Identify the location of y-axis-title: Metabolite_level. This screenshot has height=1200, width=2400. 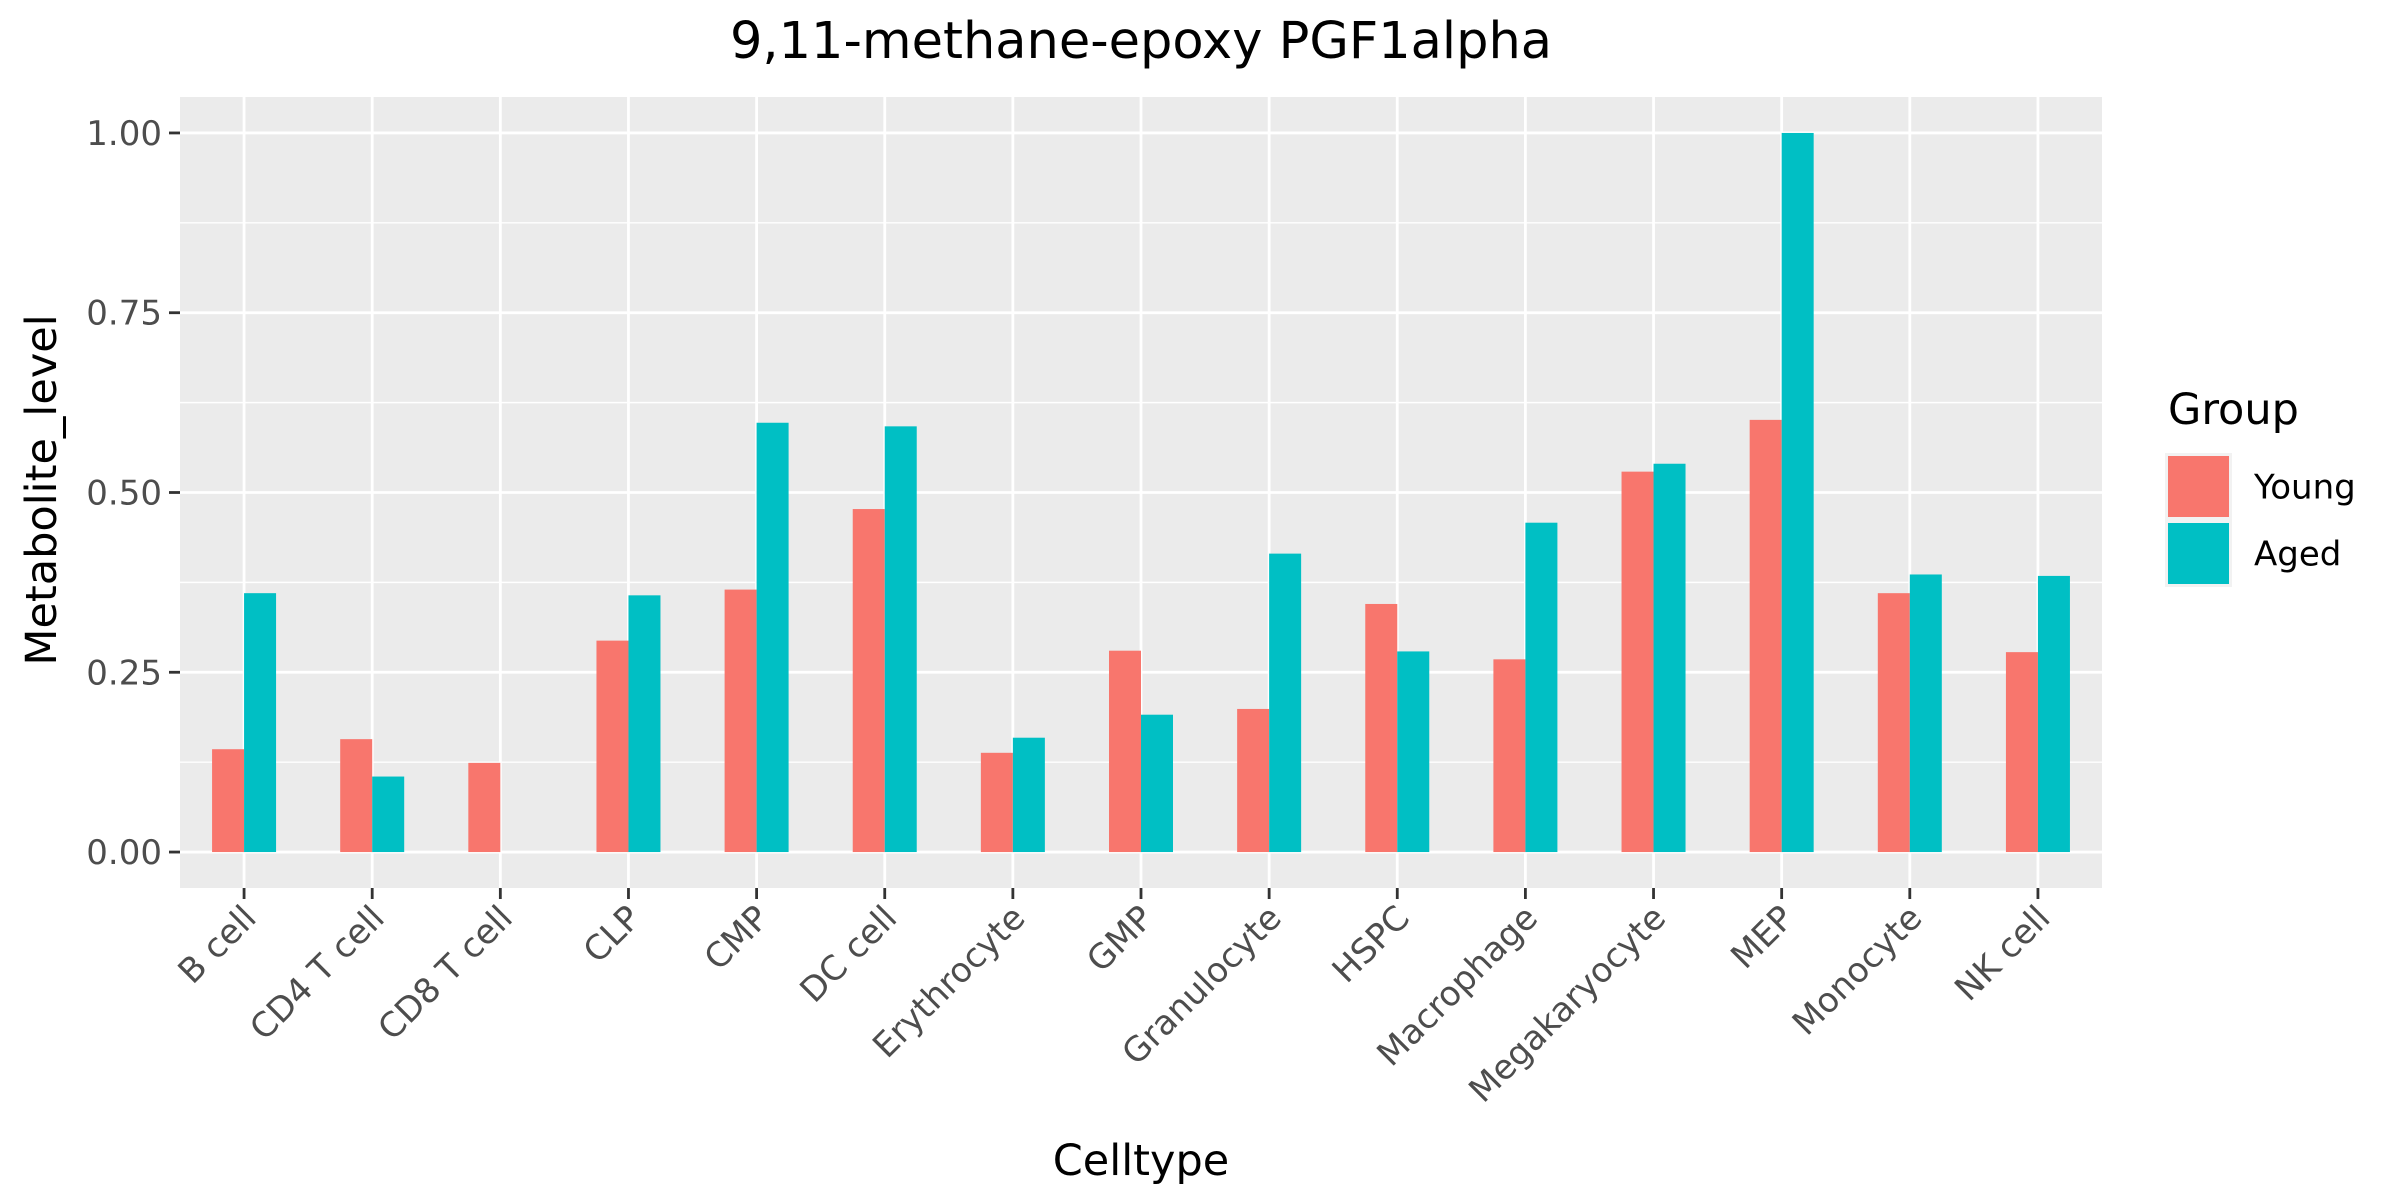
(42, 489).